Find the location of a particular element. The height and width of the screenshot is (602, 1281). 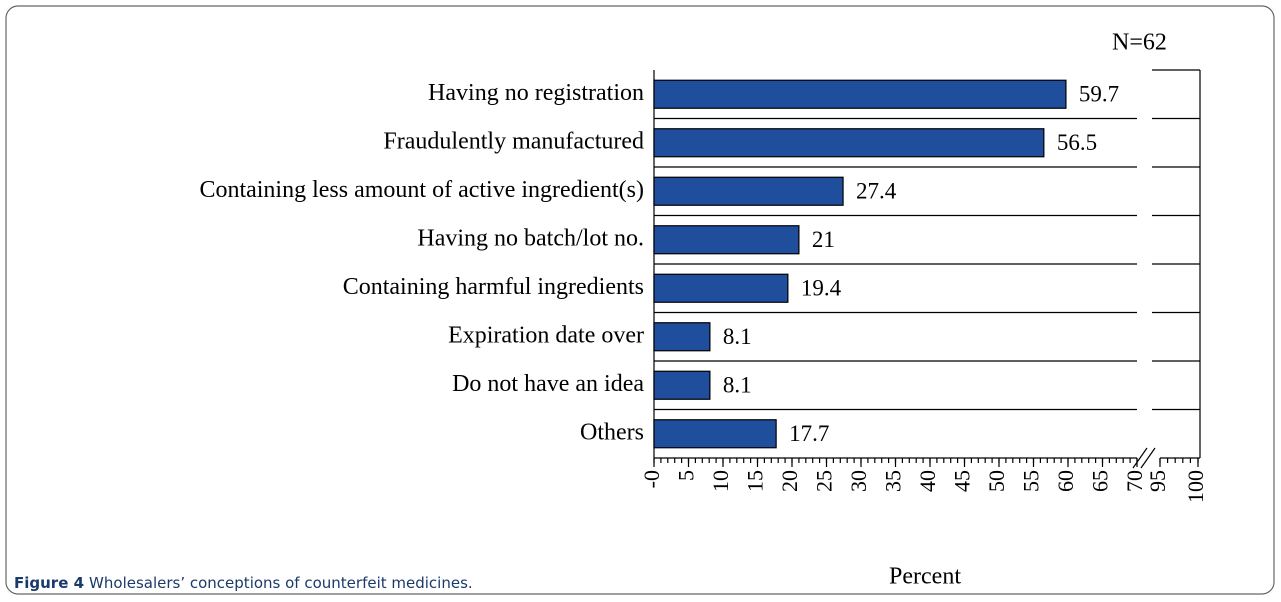

x-tick-label: 100 is located at coordinates (1195, 486).